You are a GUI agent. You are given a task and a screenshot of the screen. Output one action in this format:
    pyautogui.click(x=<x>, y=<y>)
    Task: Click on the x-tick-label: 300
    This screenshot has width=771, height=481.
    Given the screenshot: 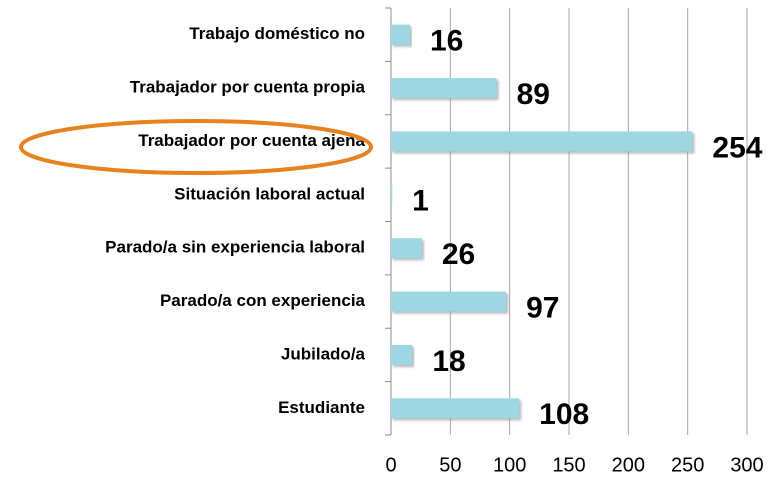 What is the action you would take?
    pyautogui.click(x=746, y=465)
    